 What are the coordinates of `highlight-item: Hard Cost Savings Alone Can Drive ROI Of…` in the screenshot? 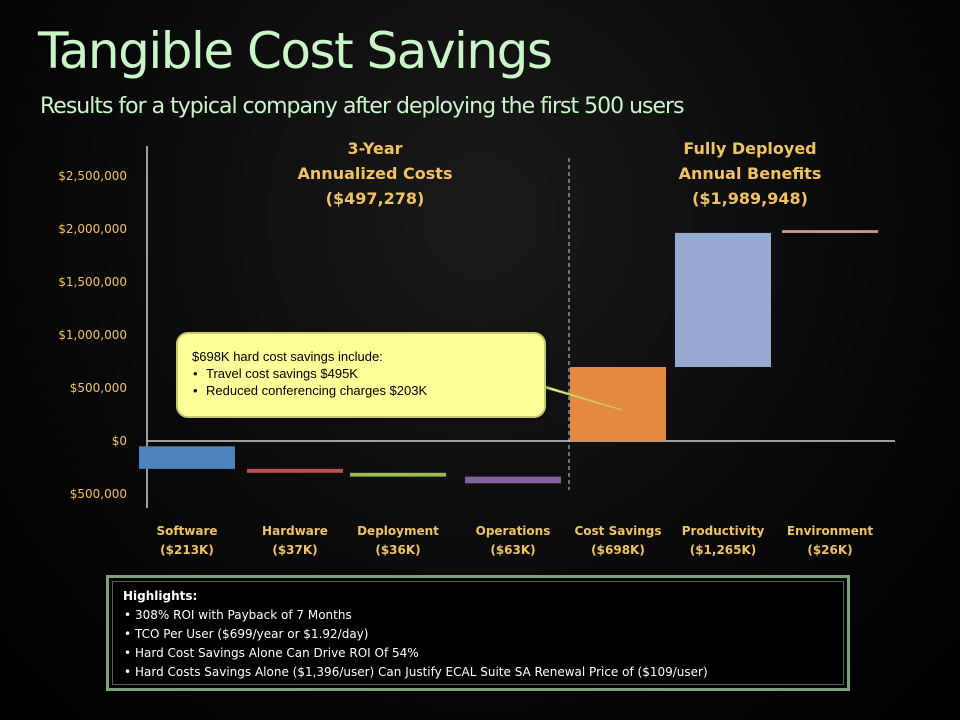 It's located at (478, 653).